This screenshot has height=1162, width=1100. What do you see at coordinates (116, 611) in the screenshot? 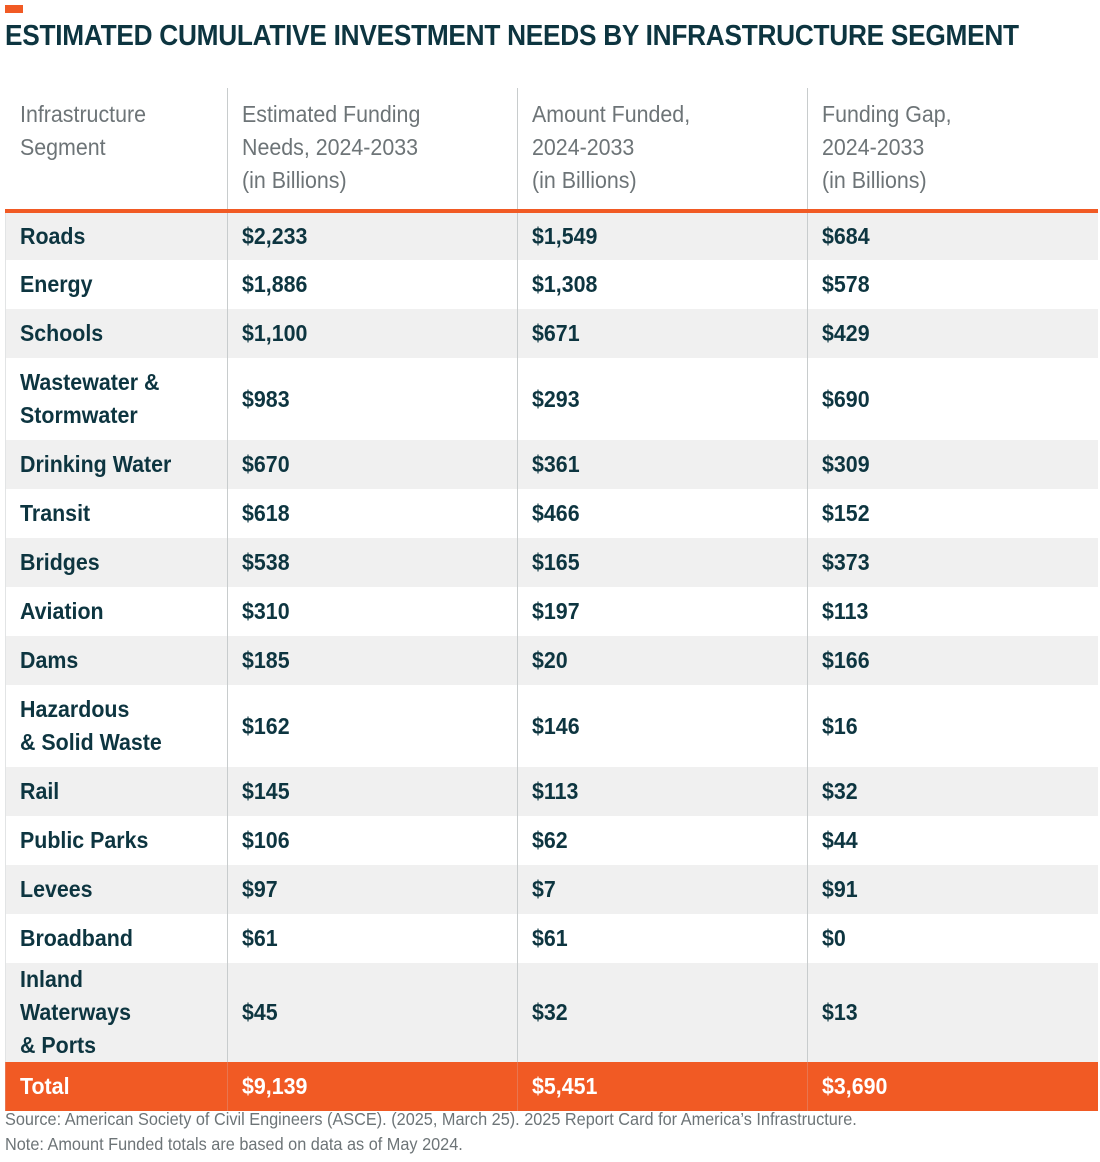
I see `segment-cell: Aviation` at bounding box center [116, 611].